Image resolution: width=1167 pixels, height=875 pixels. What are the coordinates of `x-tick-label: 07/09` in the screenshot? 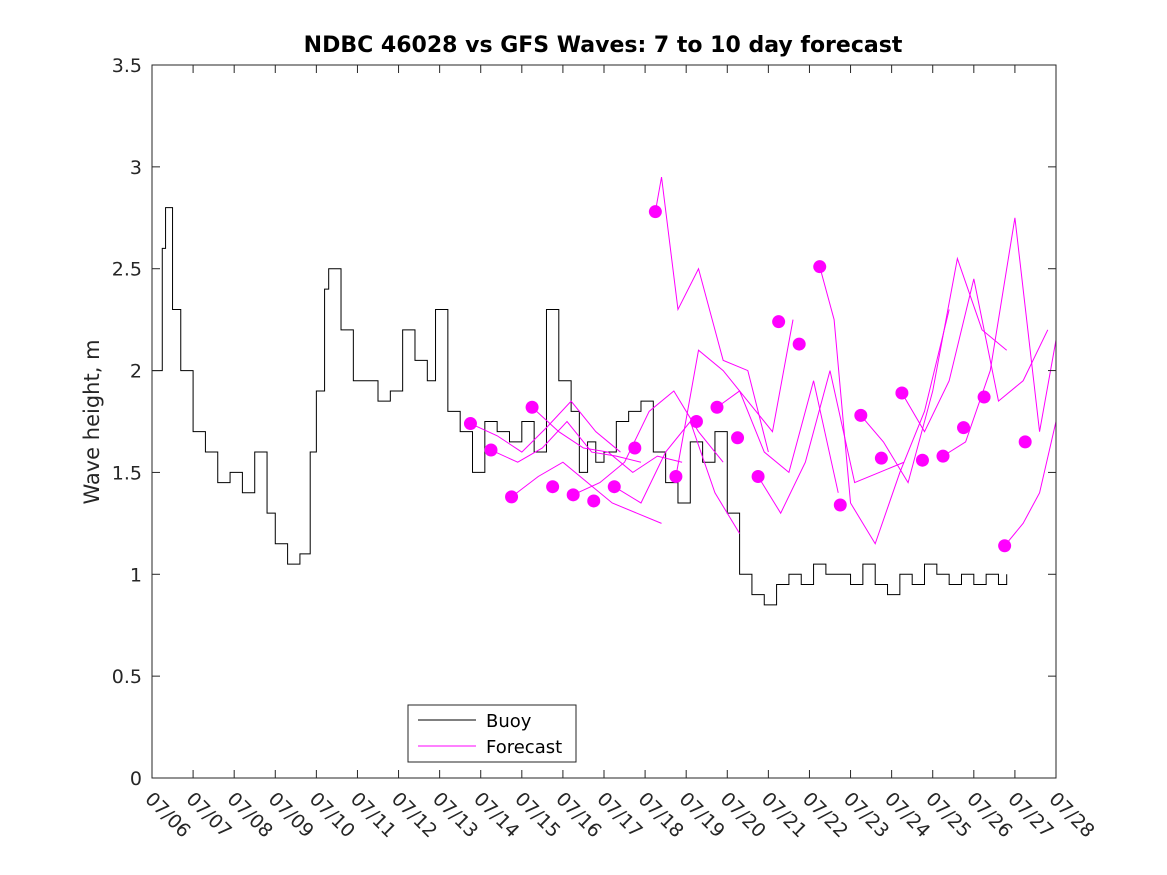 It's located at (291, 815).